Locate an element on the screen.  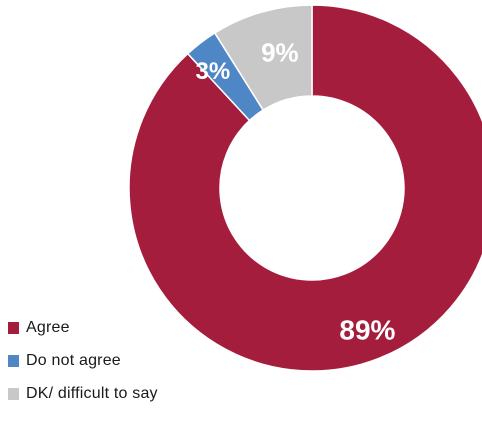
data-label-agree: 89% is located at coordinates (367, 330).